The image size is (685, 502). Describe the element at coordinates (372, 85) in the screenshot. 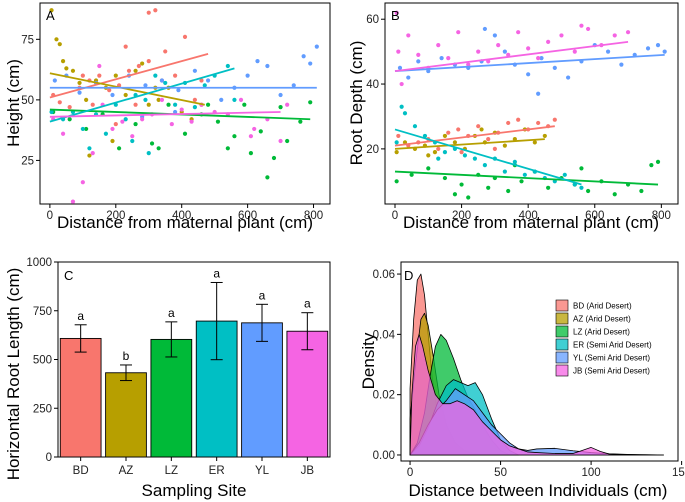

I see `panel-b-ytick-label: 40` at that location.